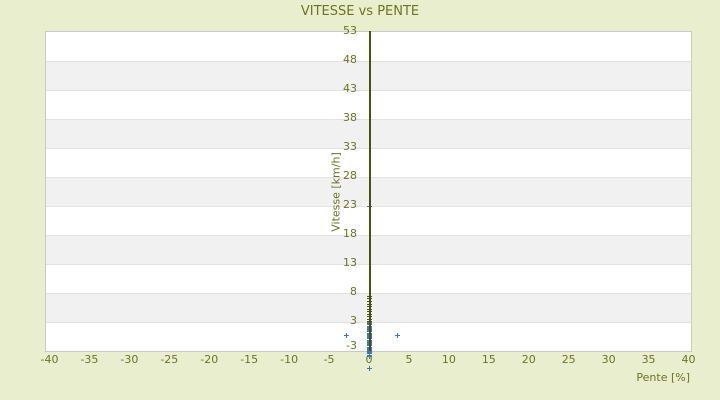 The height and width of the screenshot is (400, 720). Describe the element at coordinates (49, 359) in the screenshot. I see `x-tick-label: -40` at that location.